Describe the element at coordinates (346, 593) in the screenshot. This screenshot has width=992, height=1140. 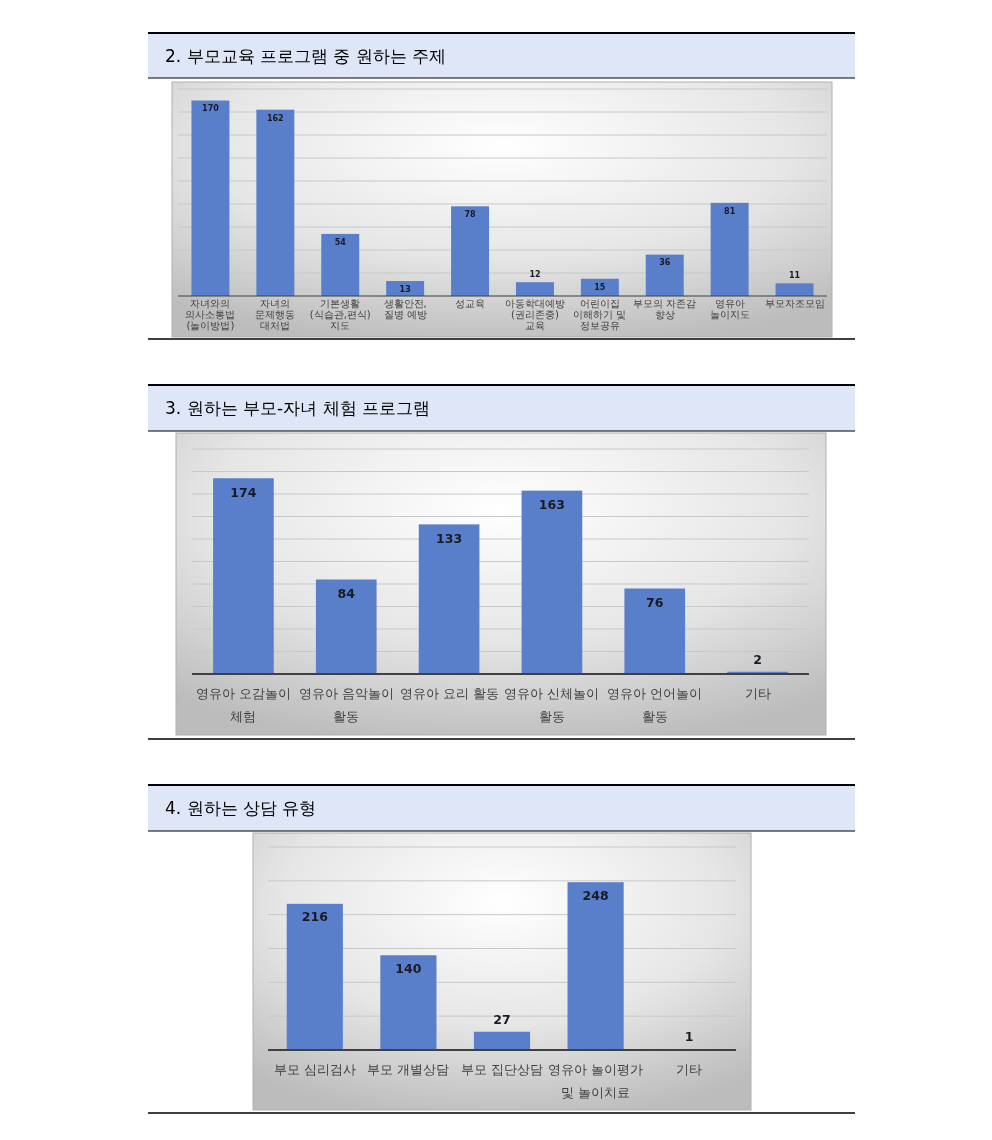
I see `data-label: 84` at that location.